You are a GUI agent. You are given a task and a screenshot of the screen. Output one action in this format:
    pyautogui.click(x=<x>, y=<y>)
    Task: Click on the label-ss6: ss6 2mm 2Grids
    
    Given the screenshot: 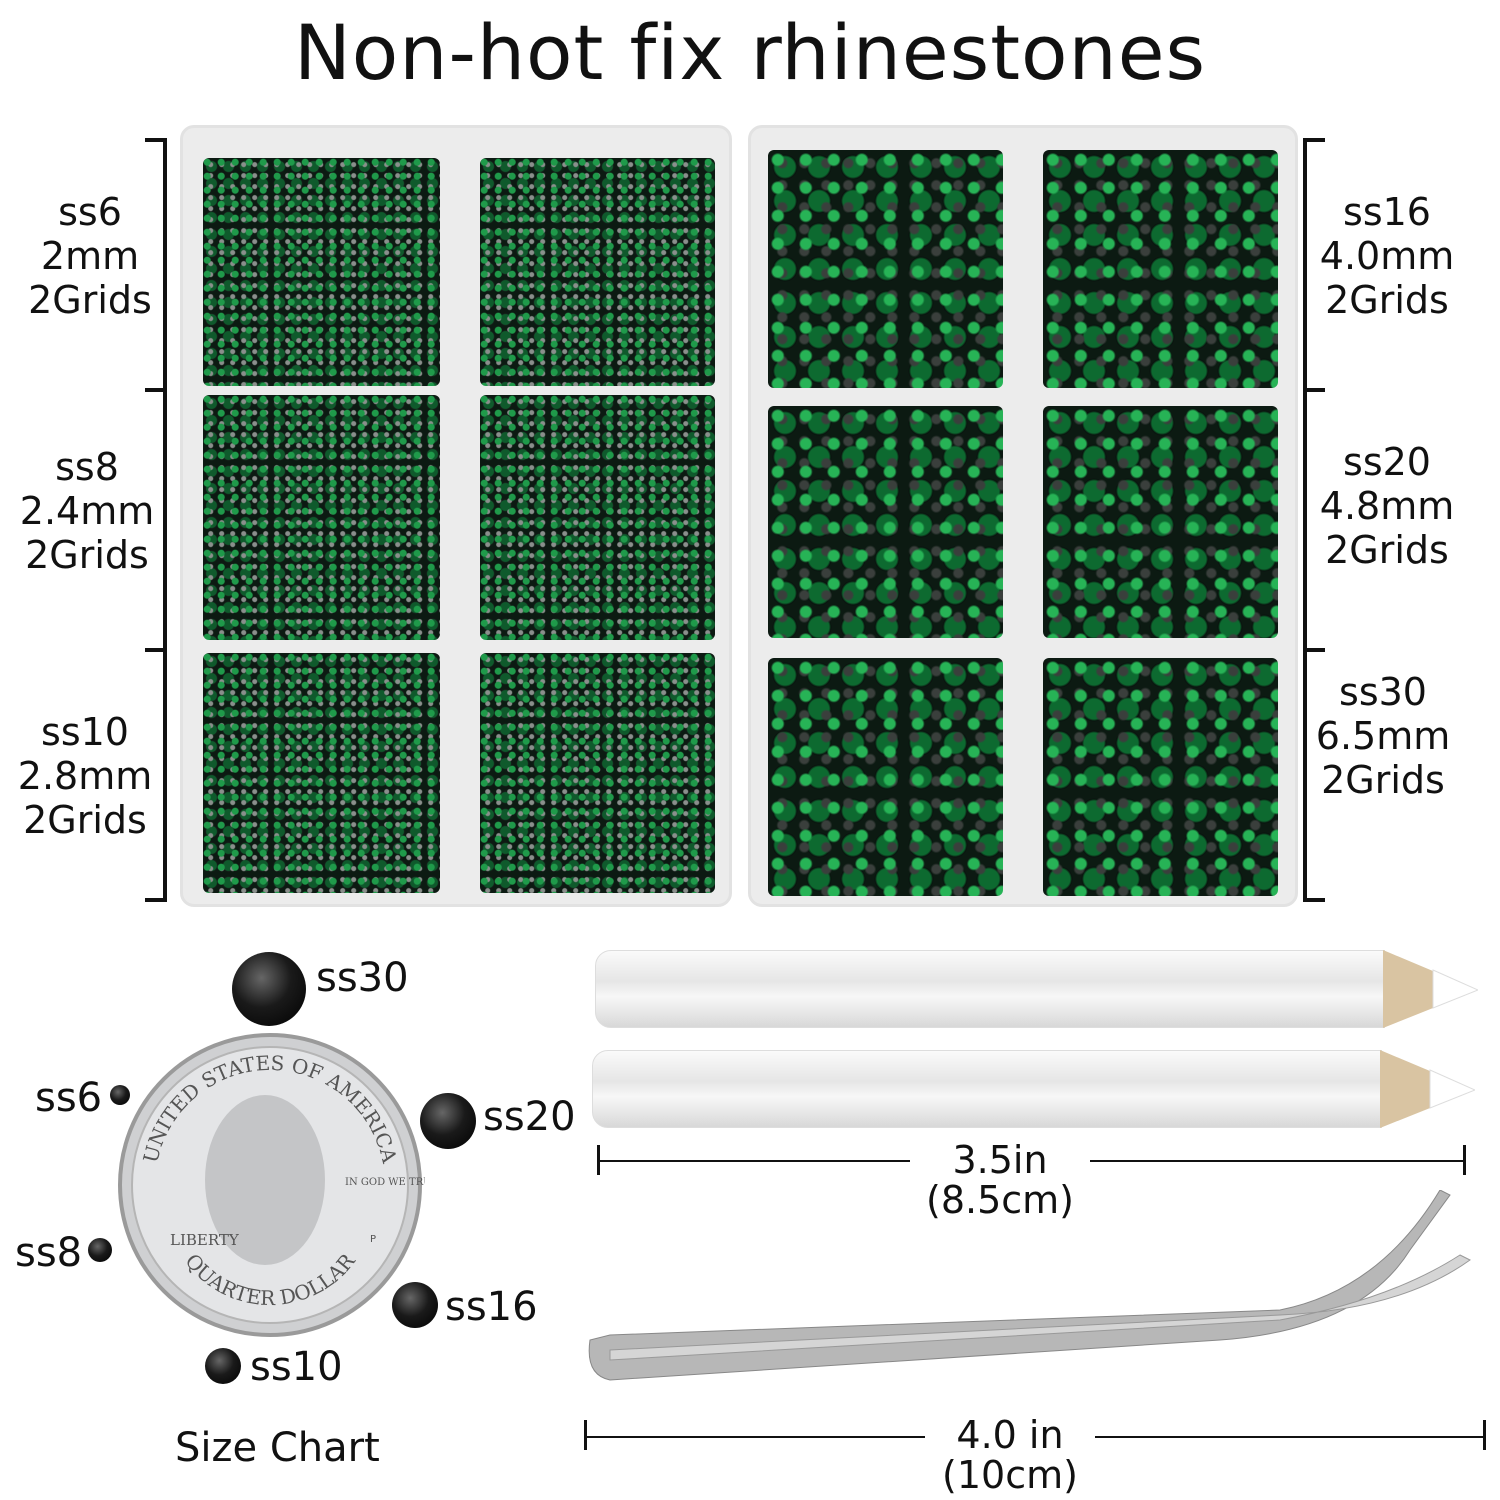 What is the action you would take?
    pyautogui.click(x=90, y=256)
    